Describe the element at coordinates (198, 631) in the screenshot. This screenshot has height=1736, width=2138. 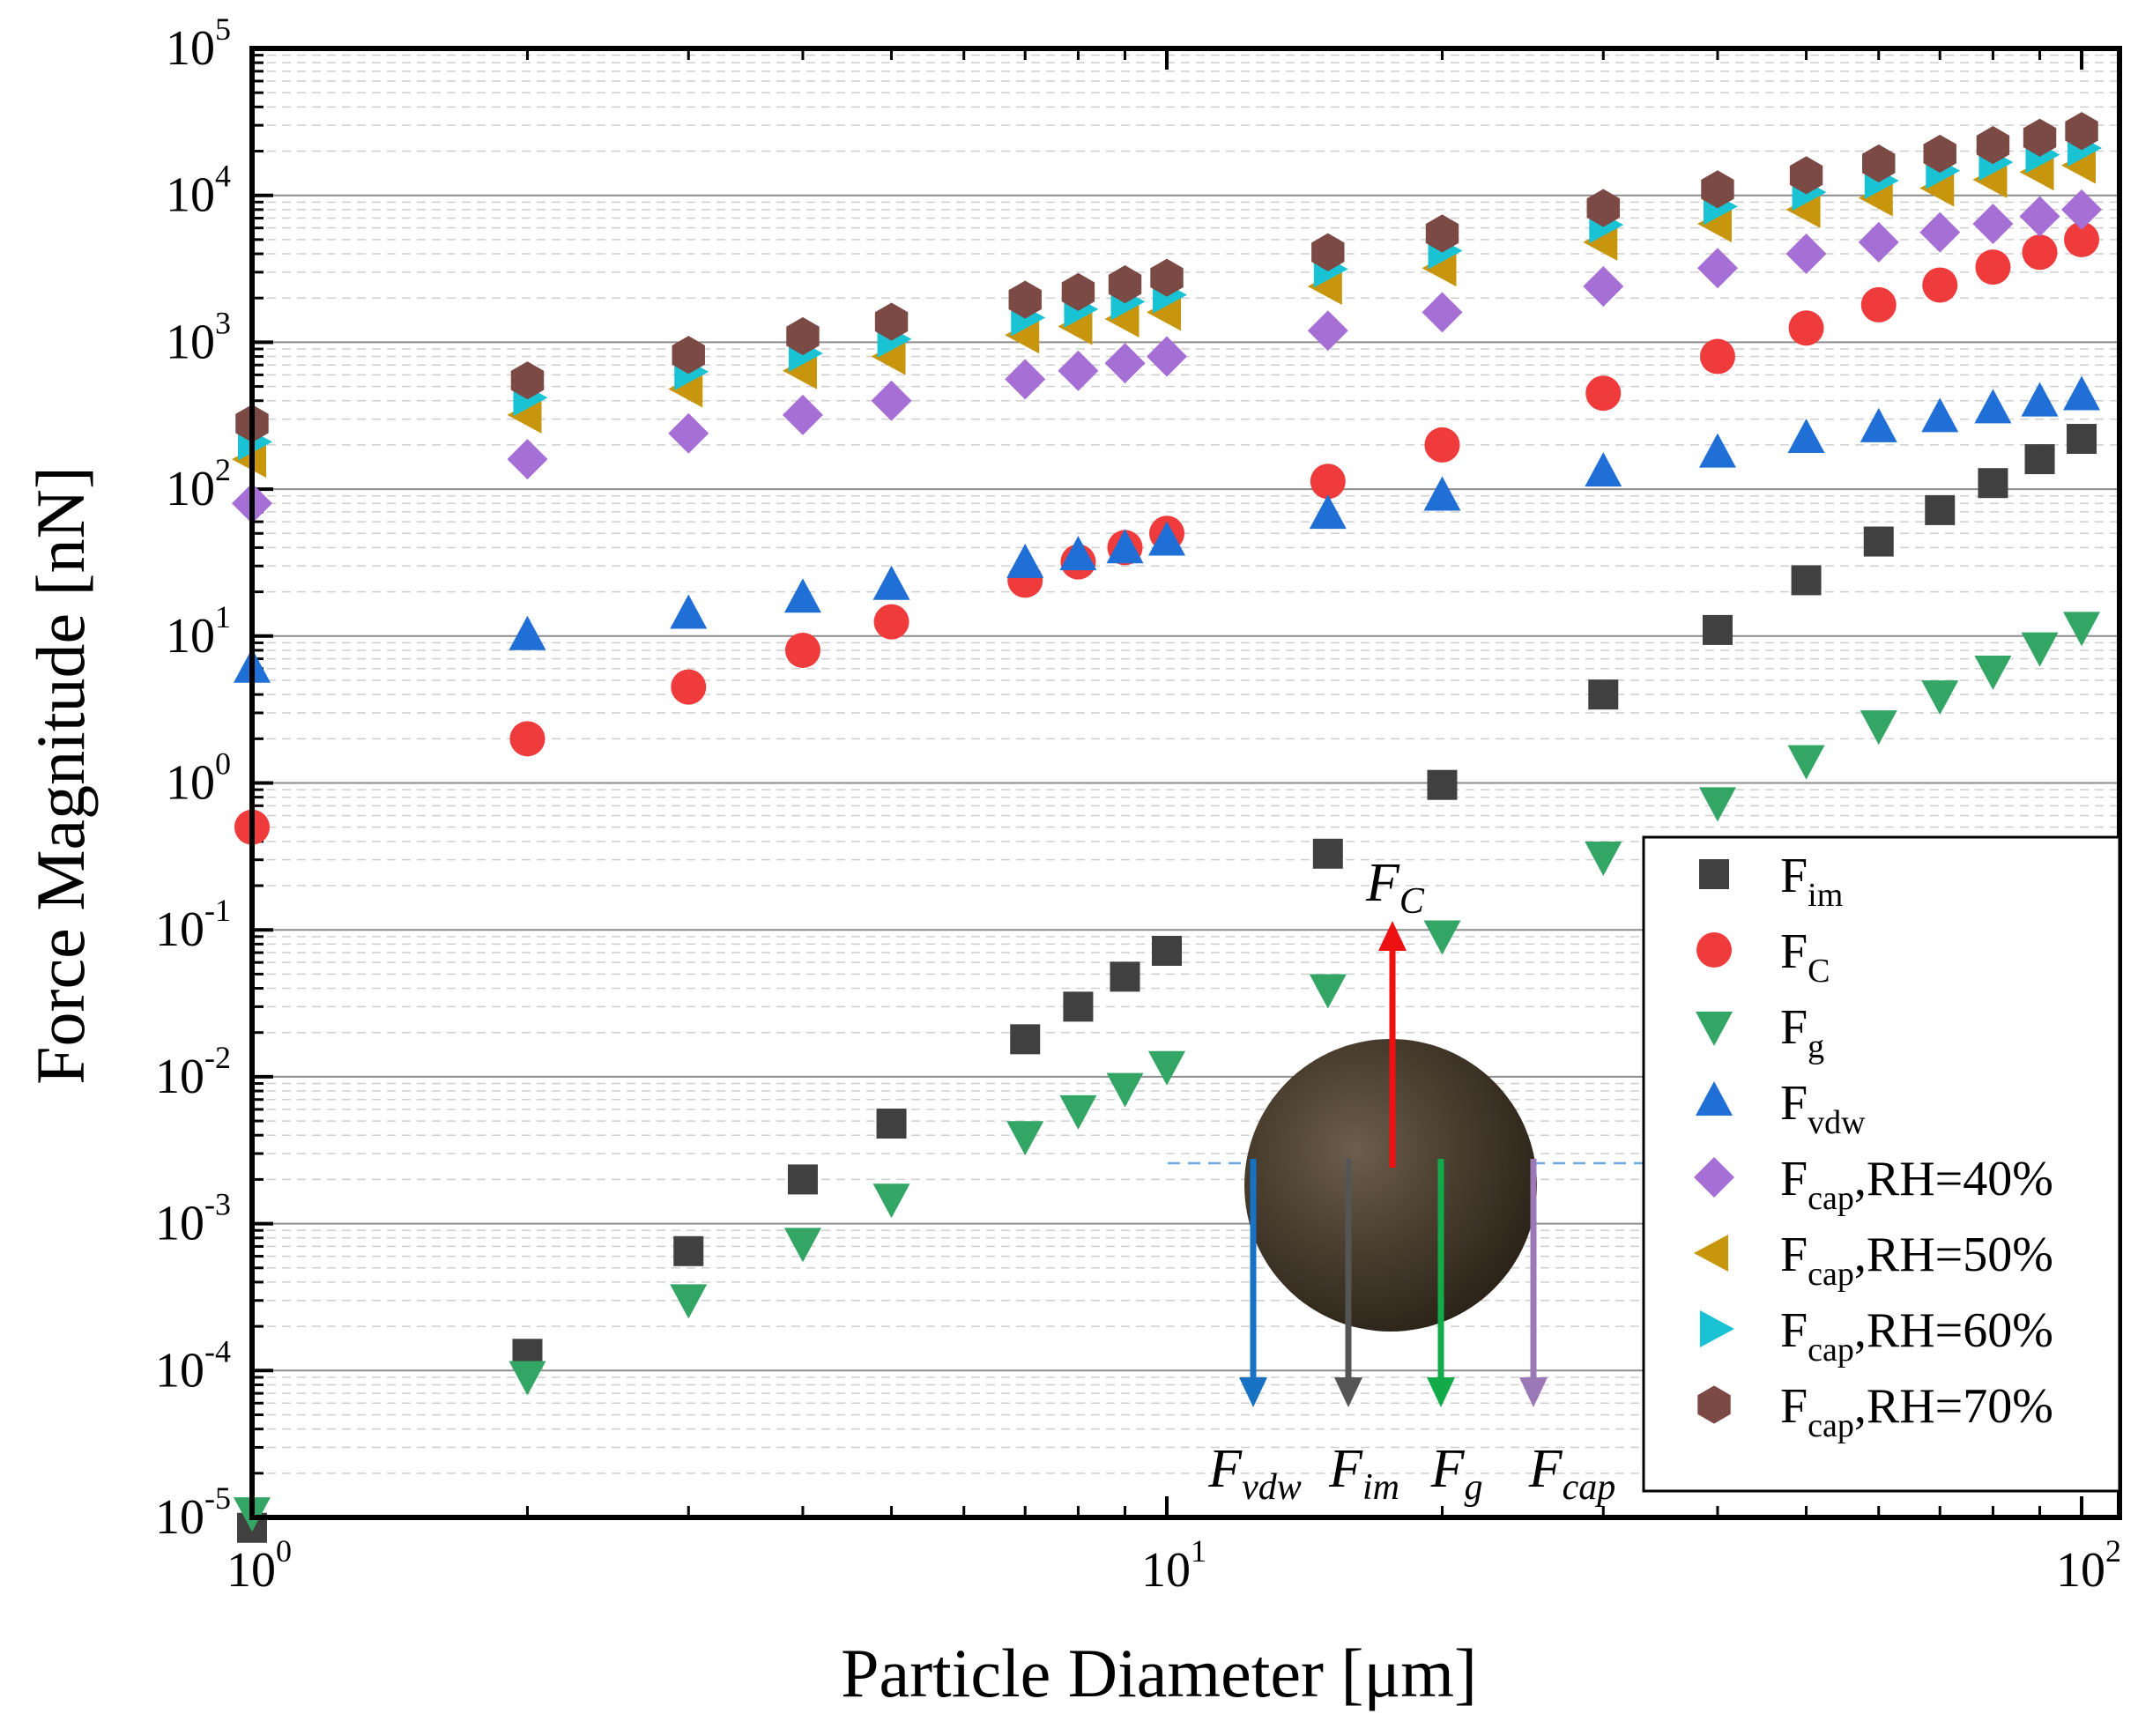
I see `y-tick-label: 10¹` at that location.